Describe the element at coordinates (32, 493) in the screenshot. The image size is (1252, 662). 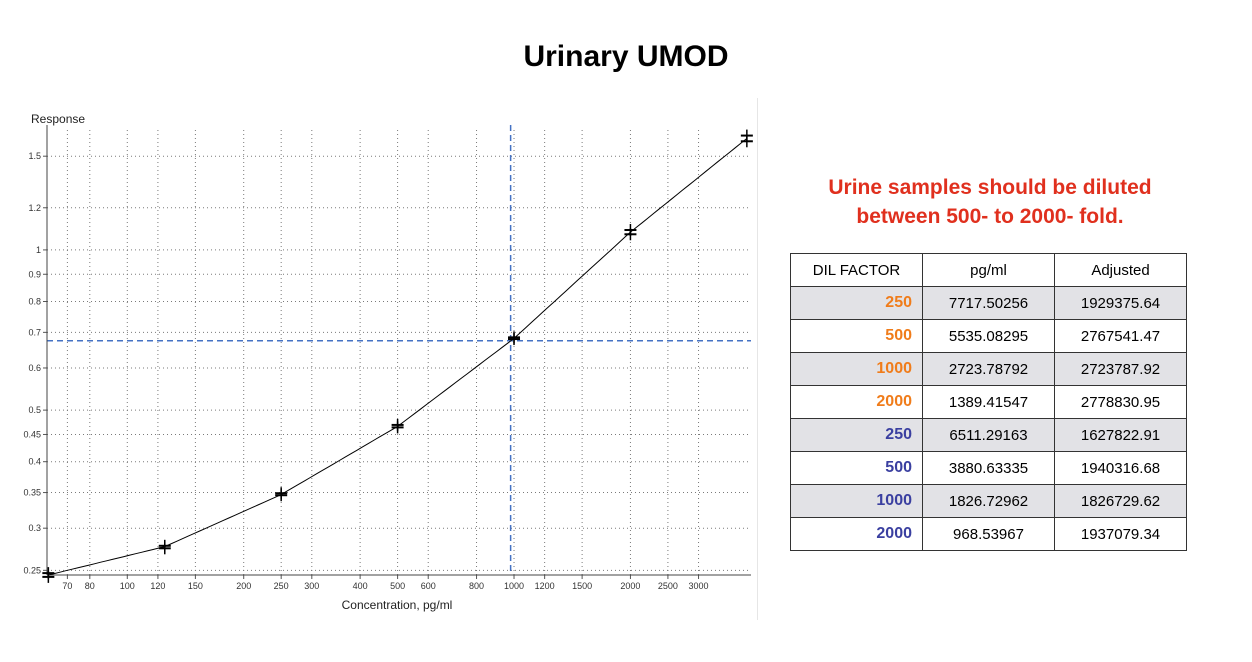
I see `y-tick-label: 0.35` at that location.